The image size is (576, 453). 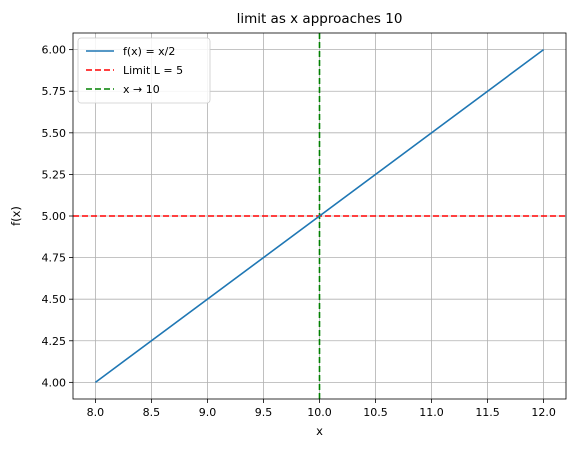 What do you see at coordinates (153, 70) in the screenshot?
I see `legend-entry: Limit L = 5` at bounding box center [153, 70].